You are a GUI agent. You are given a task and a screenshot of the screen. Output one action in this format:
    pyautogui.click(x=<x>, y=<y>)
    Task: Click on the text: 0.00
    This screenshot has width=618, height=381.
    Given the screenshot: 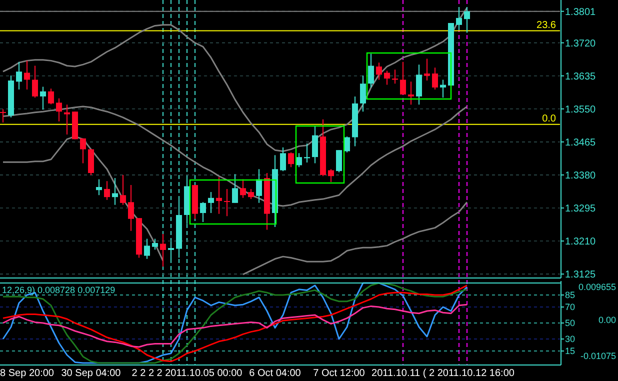 What is the action you would take?
    pyautogui.click(x=607, y=320)
    